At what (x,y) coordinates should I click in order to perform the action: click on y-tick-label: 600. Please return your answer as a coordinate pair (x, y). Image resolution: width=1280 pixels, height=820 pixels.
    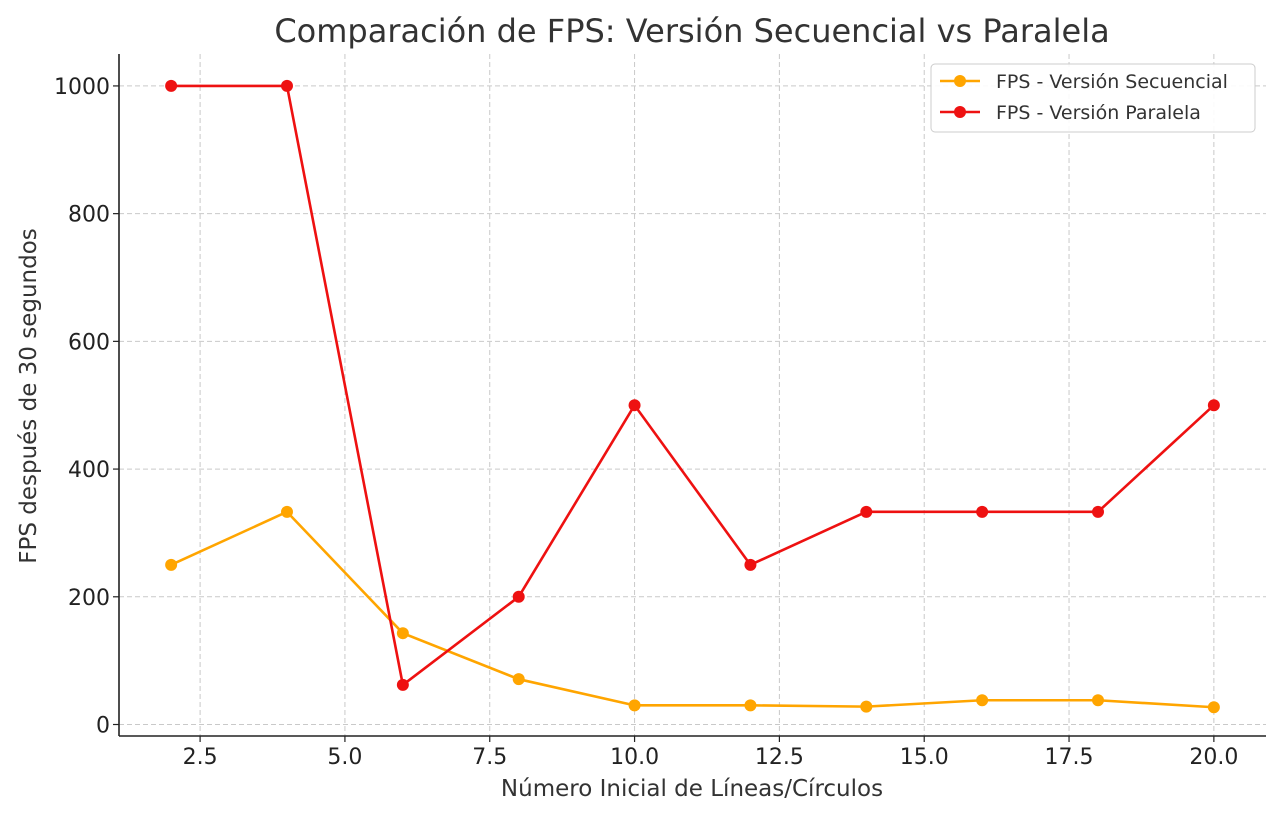
    Looking at the image, I should click on (89, 342).